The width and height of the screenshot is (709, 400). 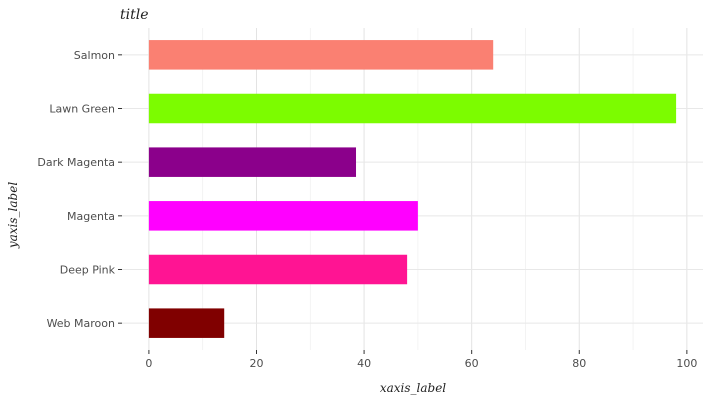 What do you see at coordinates (364, 363) in the screenshot?
I see `x-tick-label: 40` at bounding box center [364, 363].